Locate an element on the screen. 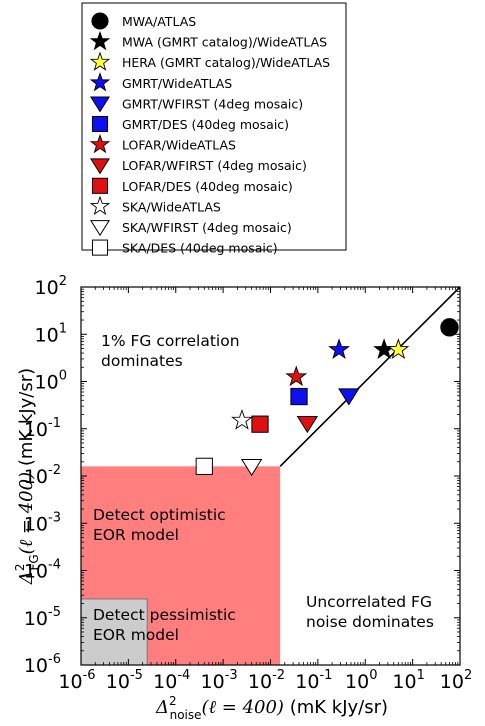 The image size is (485, 726). svg-text: Δ2FG(ℓ = 400) (mK kJy/sr) is located at coordinates (27, 476).